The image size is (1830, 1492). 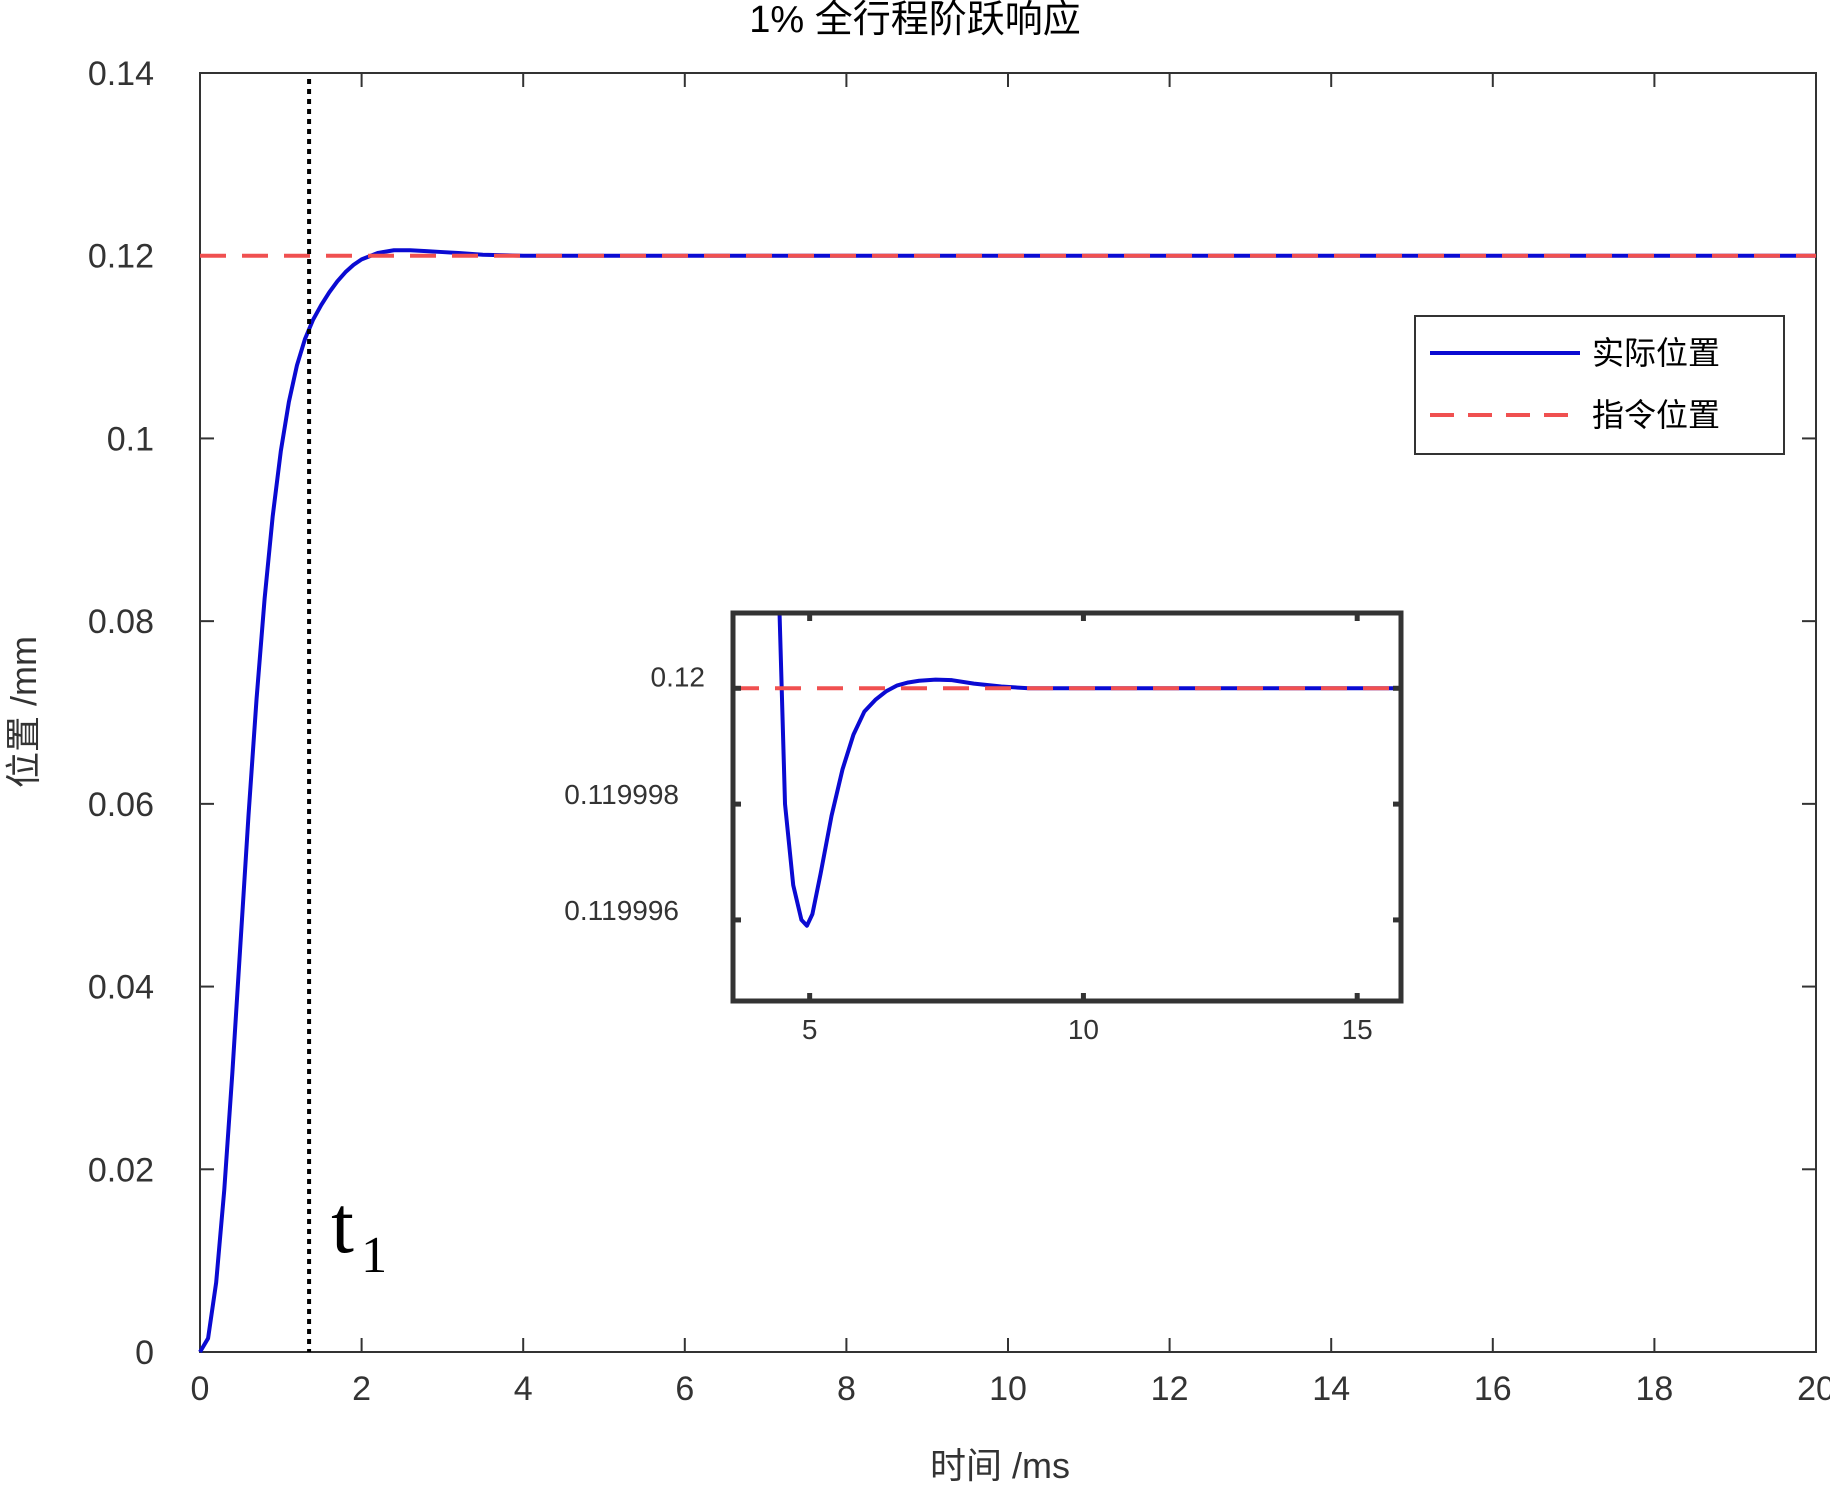 I want to click on inset-plot-frame, so click(x=1067, y=807).